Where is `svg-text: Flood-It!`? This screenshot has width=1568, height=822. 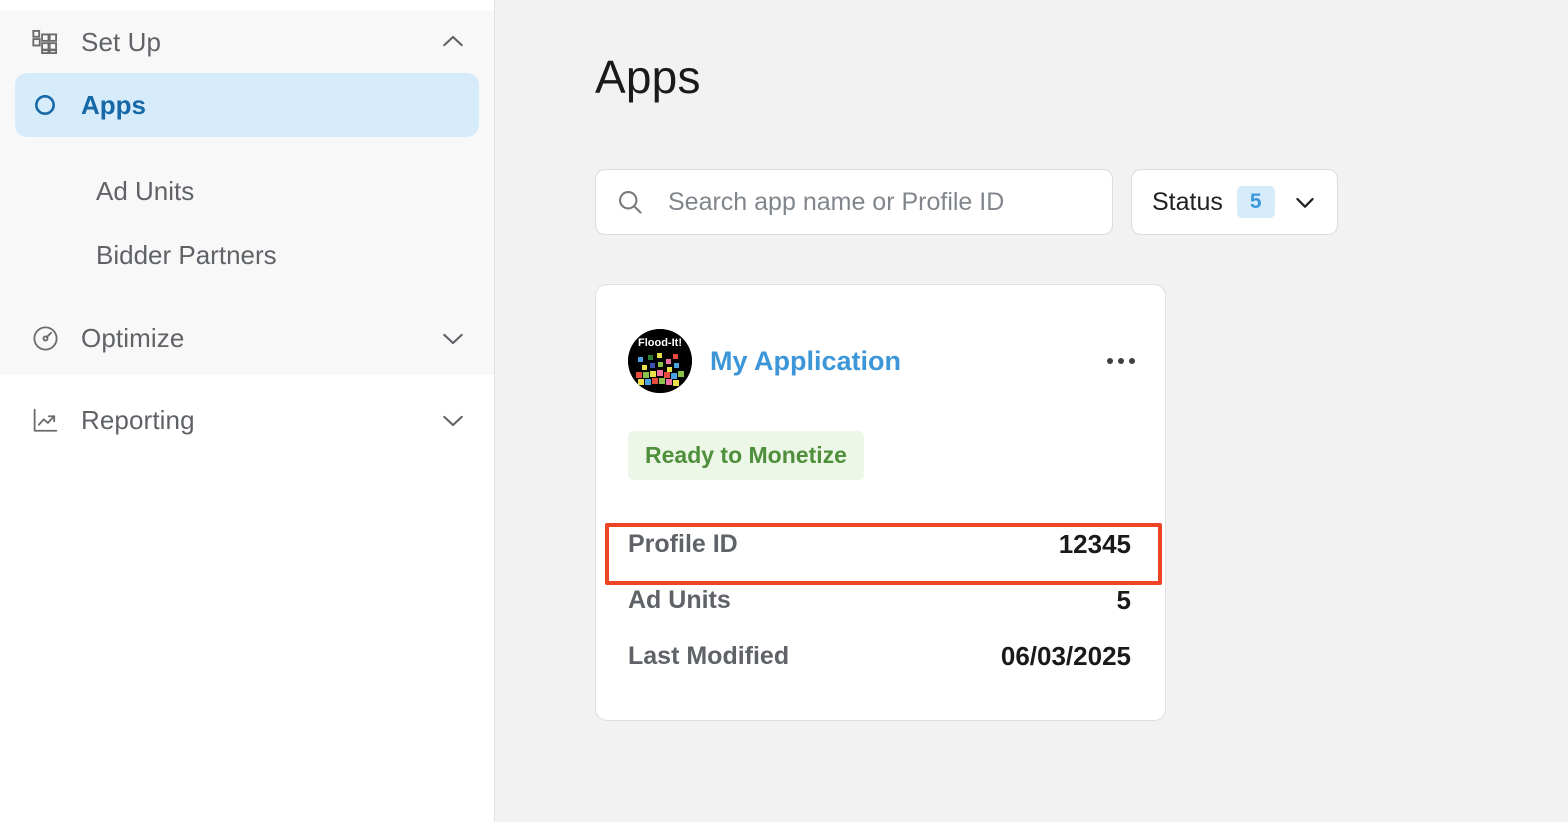
svg-text: Flood-It! is located at coordinates (660, 343).